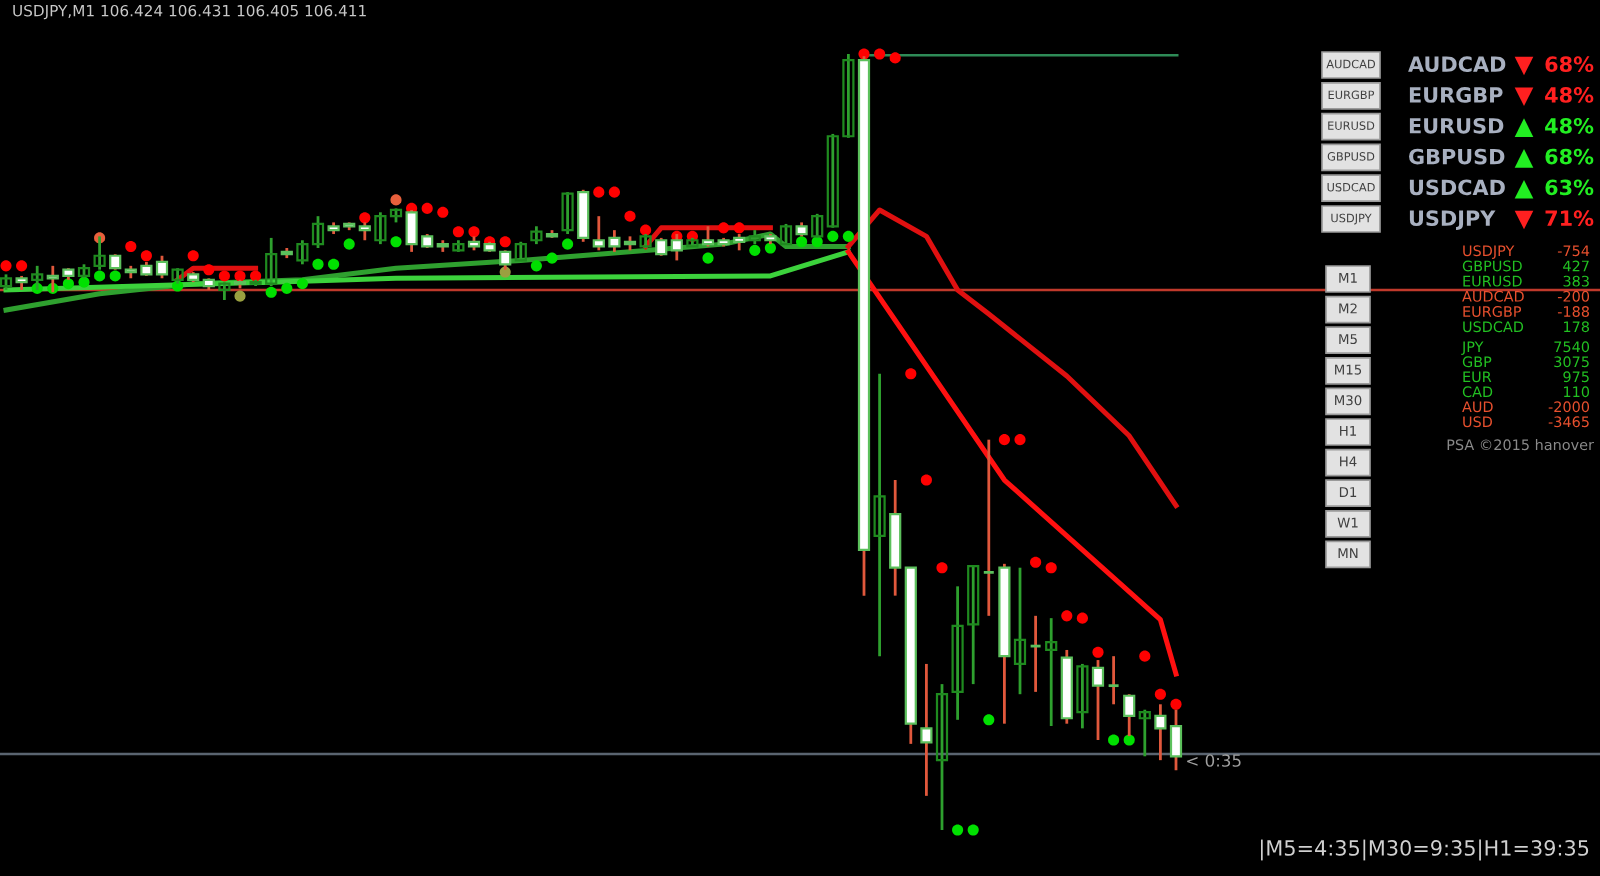  Describe the element at coordinates (1452, 220) in the screenshot. I see `category-label: USDJPY` at that location.